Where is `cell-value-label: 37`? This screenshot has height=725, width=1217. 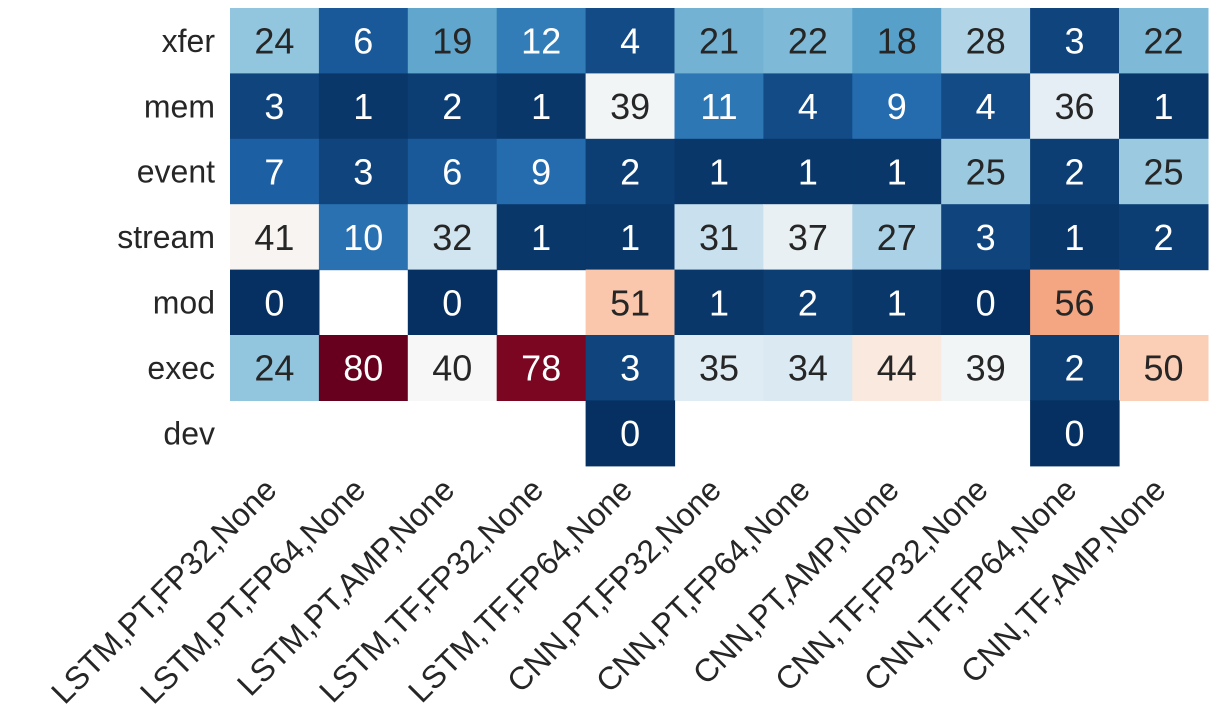 cell-value-label: 37 is located at coordinates (808, 237).